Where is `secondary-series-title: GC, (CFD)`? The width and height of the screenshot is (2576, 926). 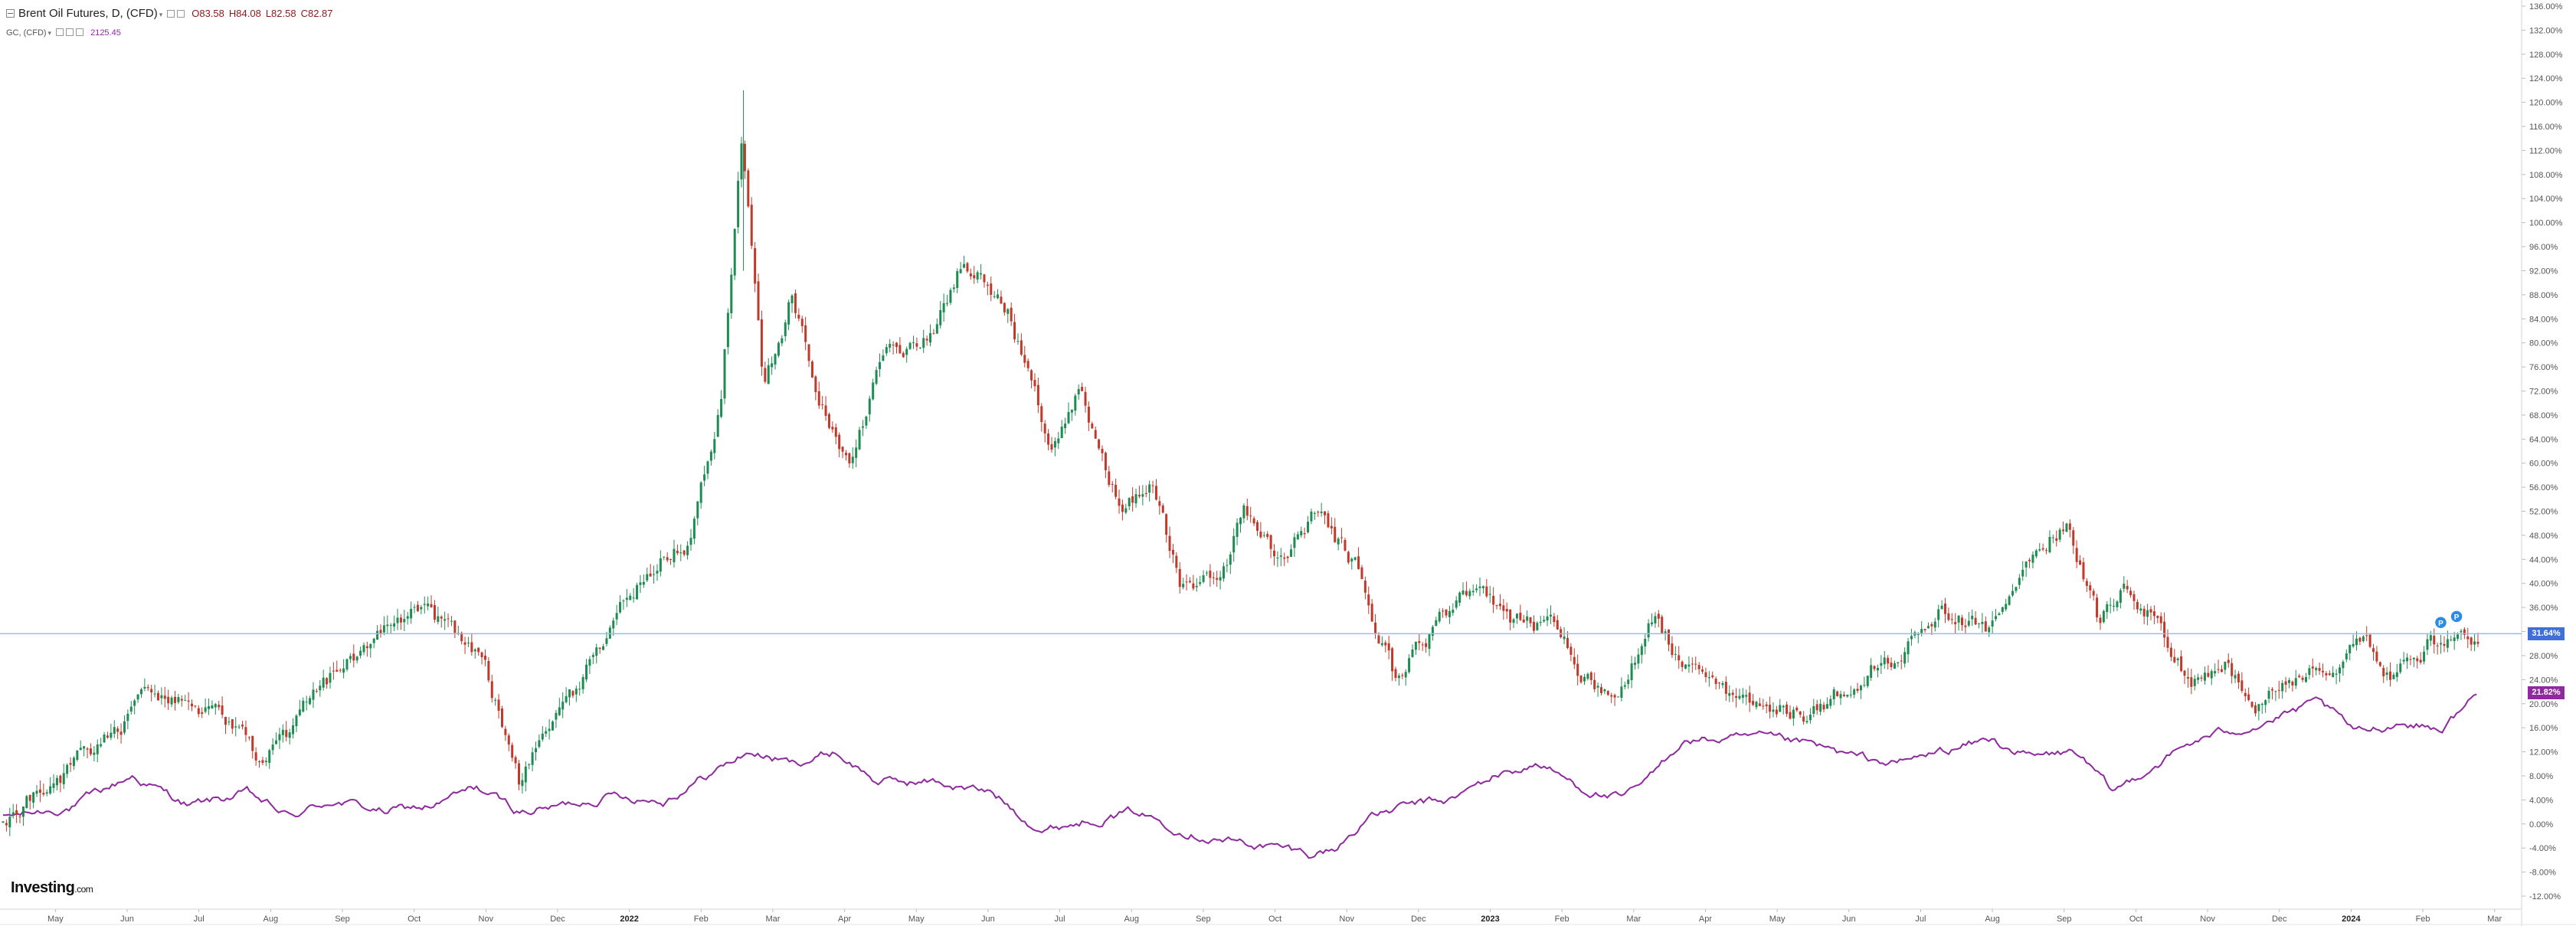
secondary-series-title: GC, (CFD) is located at coordinates (26, 33).